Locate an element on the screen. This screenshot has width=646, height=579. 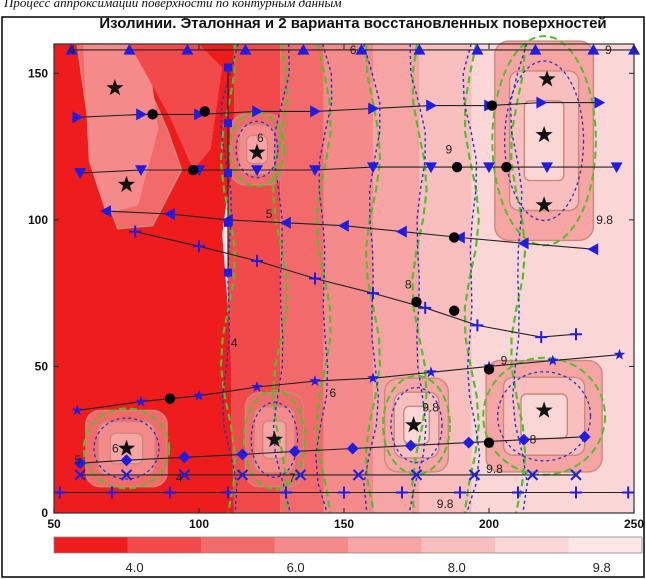
x-tick-label-4: 200 is located at coordinates (489, 524).